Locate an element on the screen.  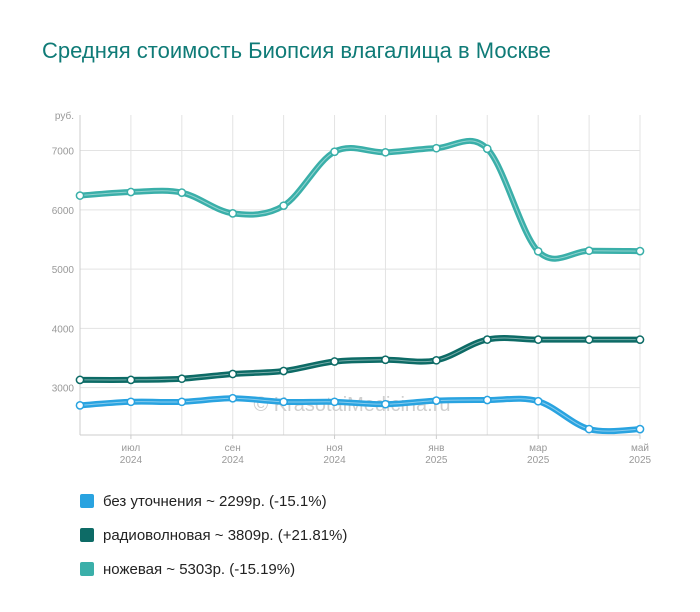
series-line is located at coordinates (360, 359).